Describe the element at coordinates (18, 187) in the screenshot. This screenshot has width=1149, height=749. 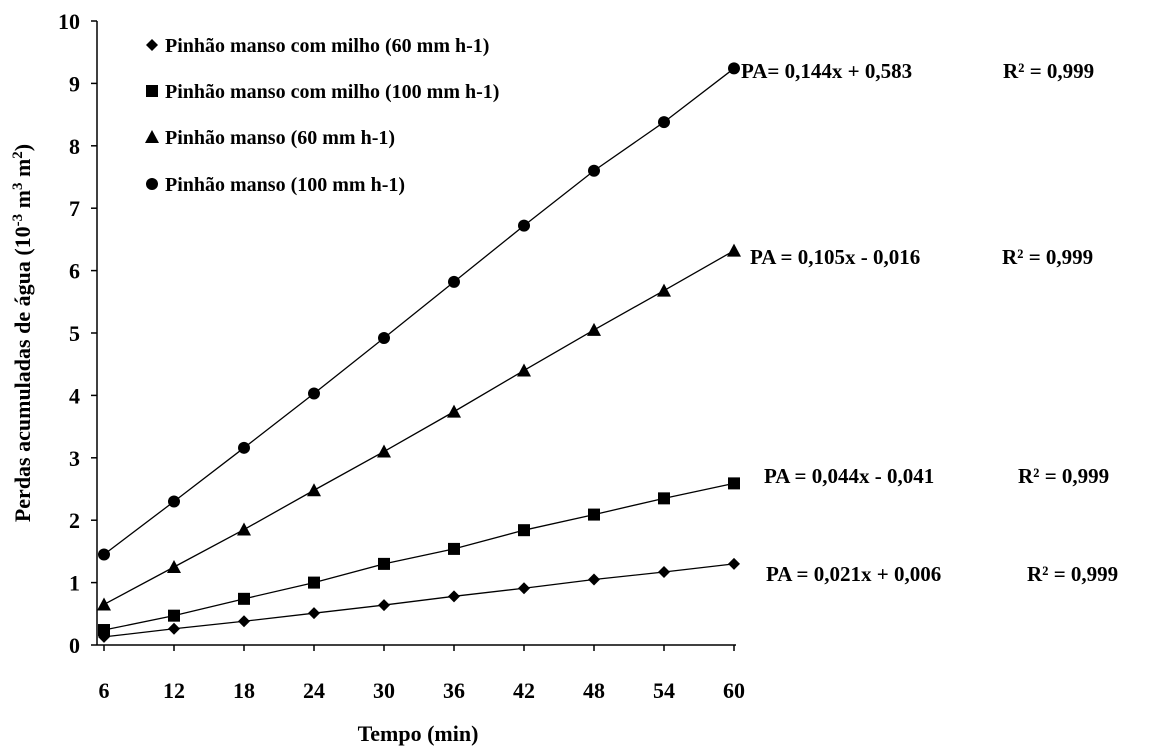
I see `y-axis-title-sup2: 3` at that location.